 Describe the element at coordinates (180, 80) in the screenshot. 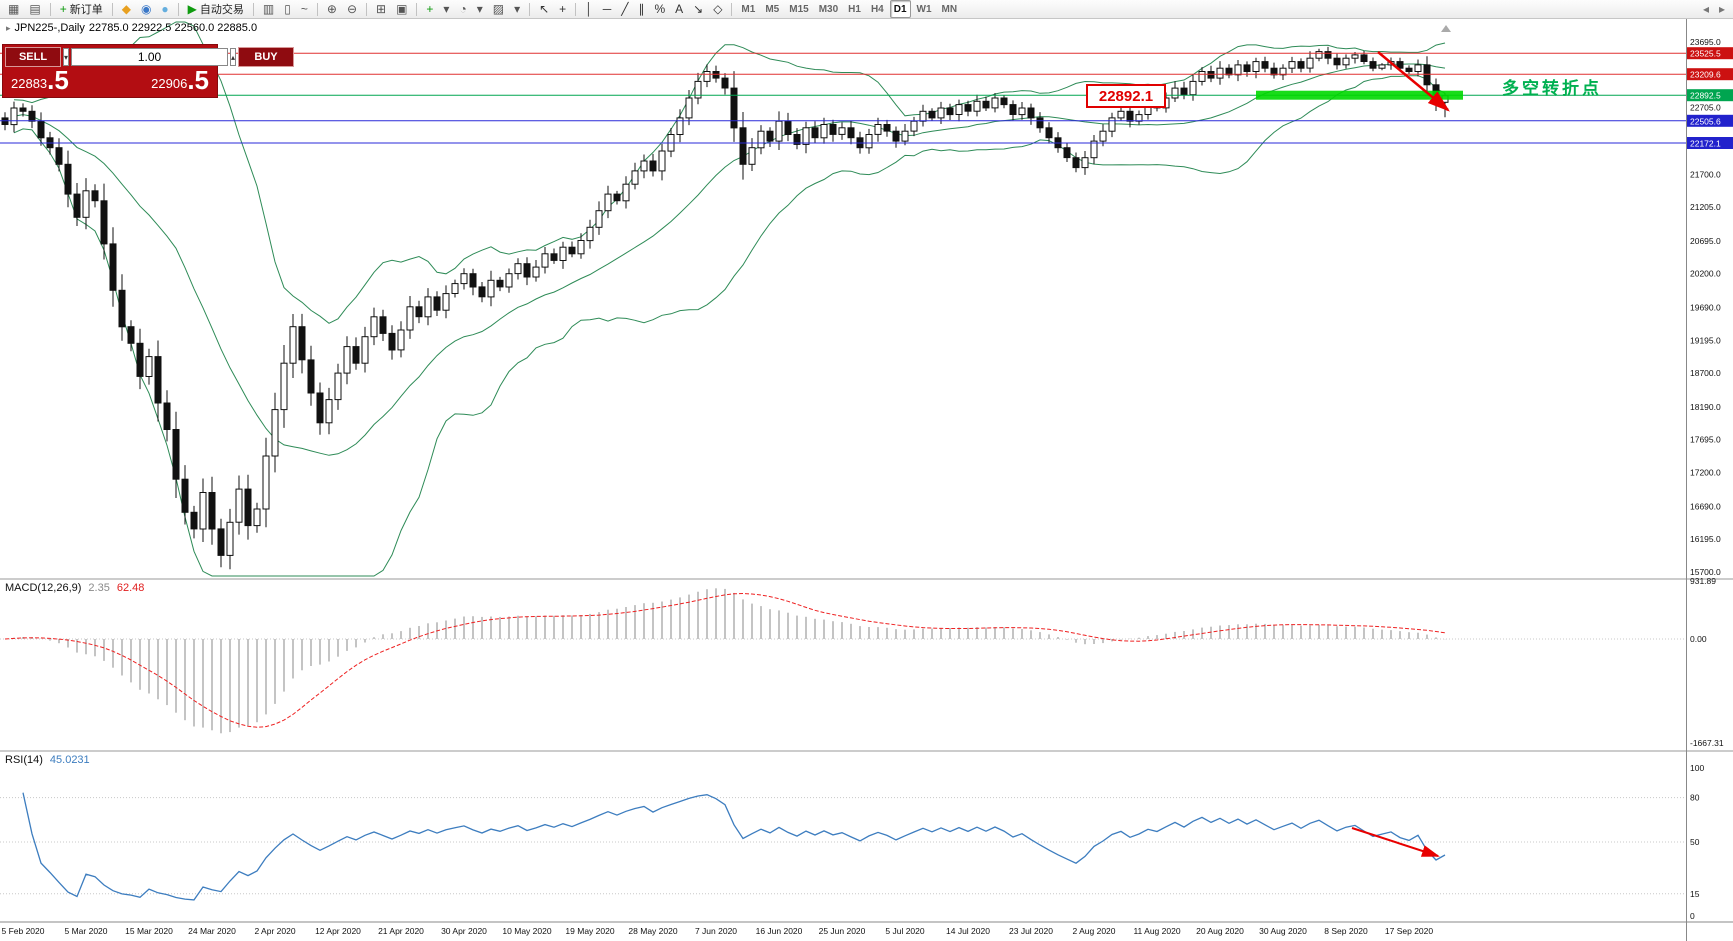

I see `buy-price: 22906.5` at that location.